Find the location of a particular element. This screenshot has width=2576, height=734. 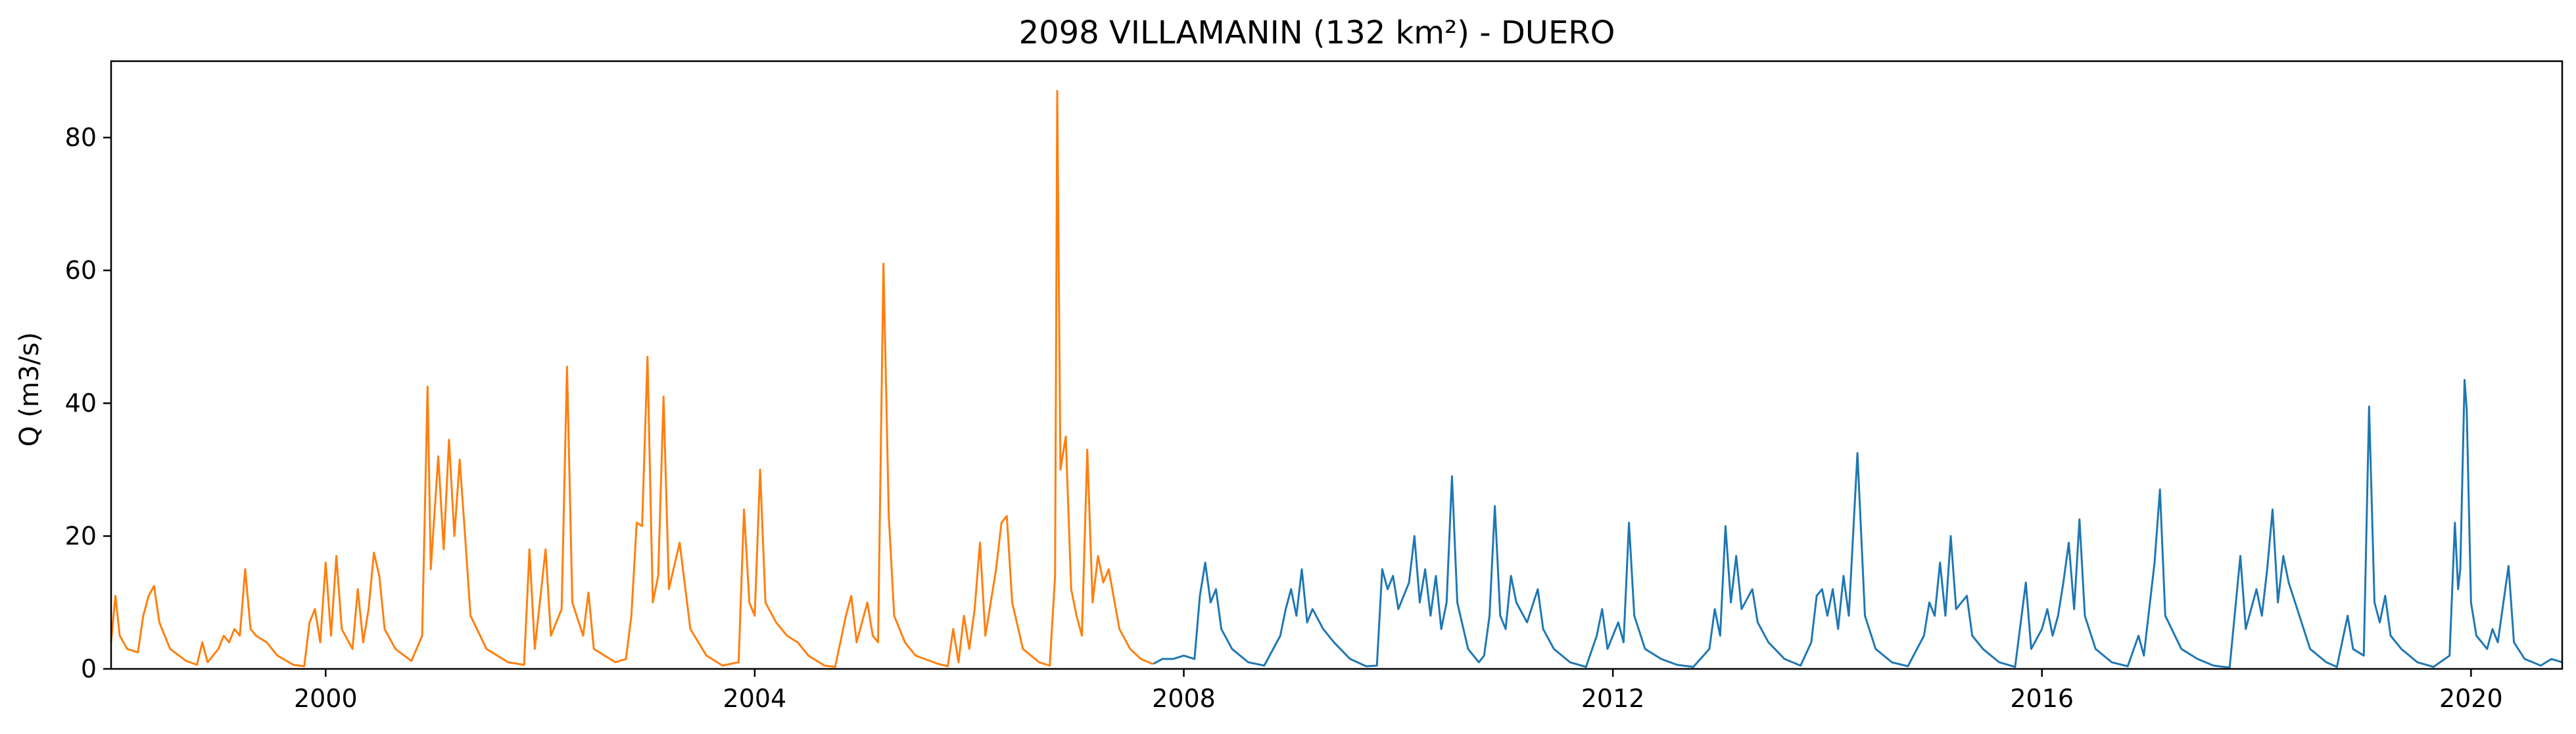

y-tick-label: 0 is located at coordinates (89, 668).